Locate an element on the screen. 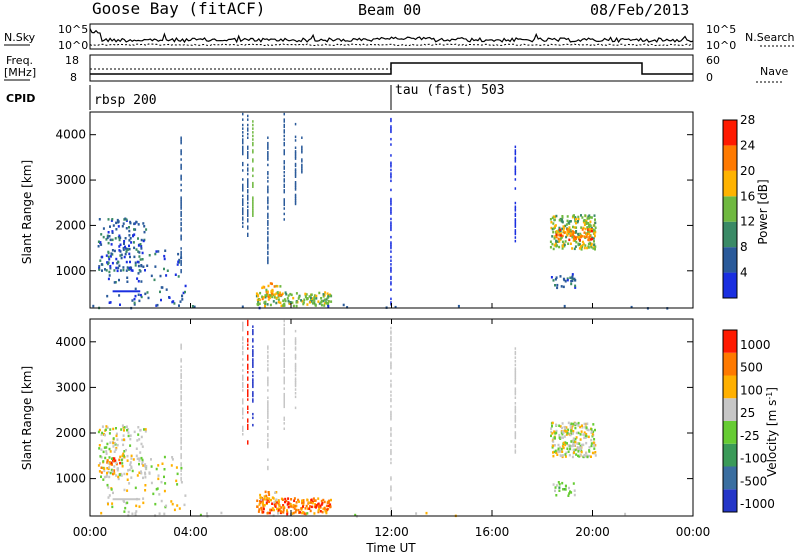 The image size is (800, 554). freq-tick-top: 18 is located at coordinates (72, 60).